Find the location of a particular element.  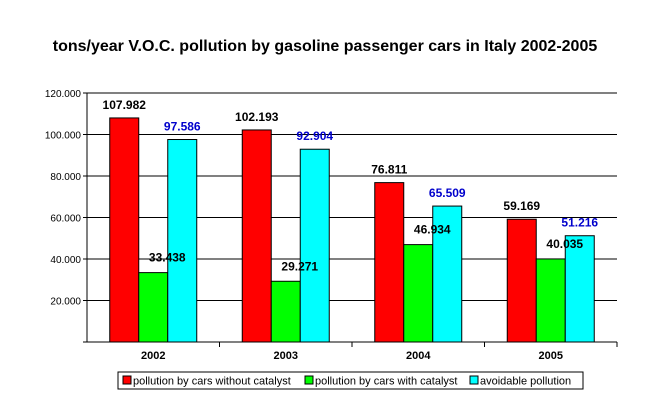

y-tick-label: 20.000 is located at coordinates (65, 302).